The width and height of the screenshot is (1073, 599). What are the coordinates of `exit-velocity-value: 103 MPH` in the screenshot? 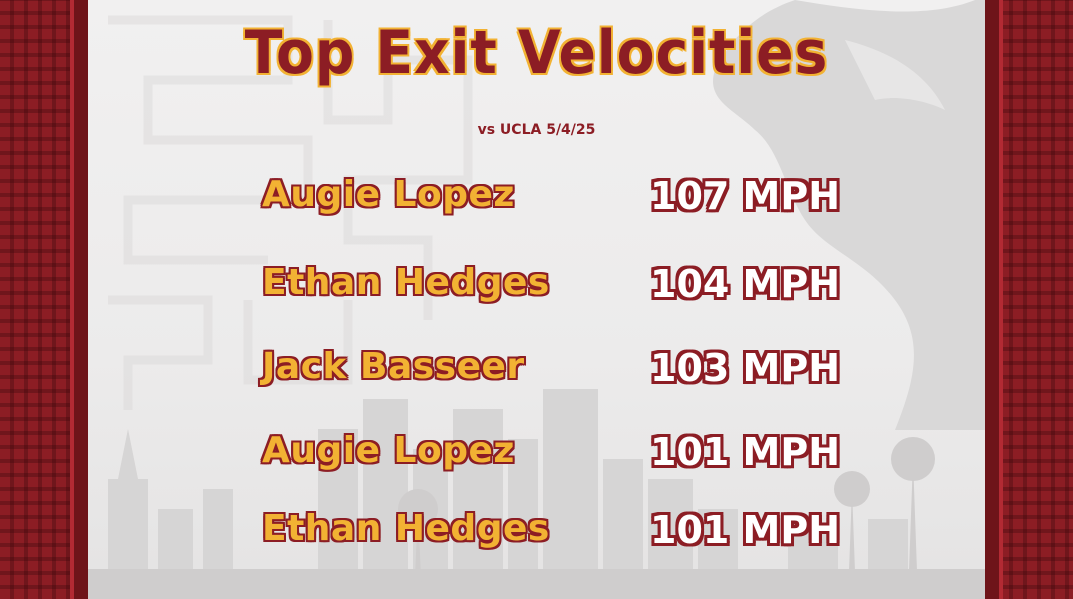 It's located at (745, 368).